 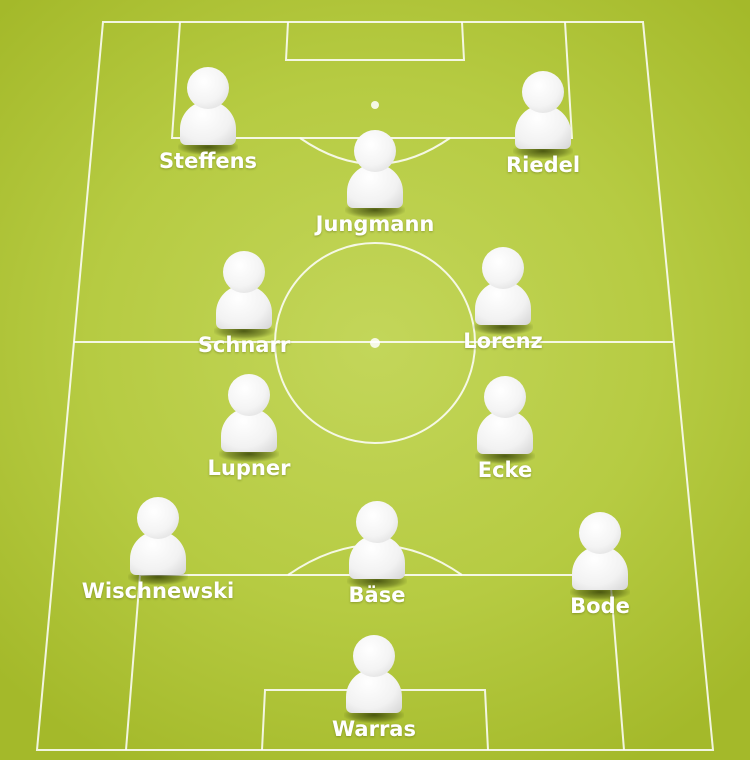 What do you see at coordinates (374, 729) in the screenshot?
I see `player-name: Warras` at bounding box center [374, 729].